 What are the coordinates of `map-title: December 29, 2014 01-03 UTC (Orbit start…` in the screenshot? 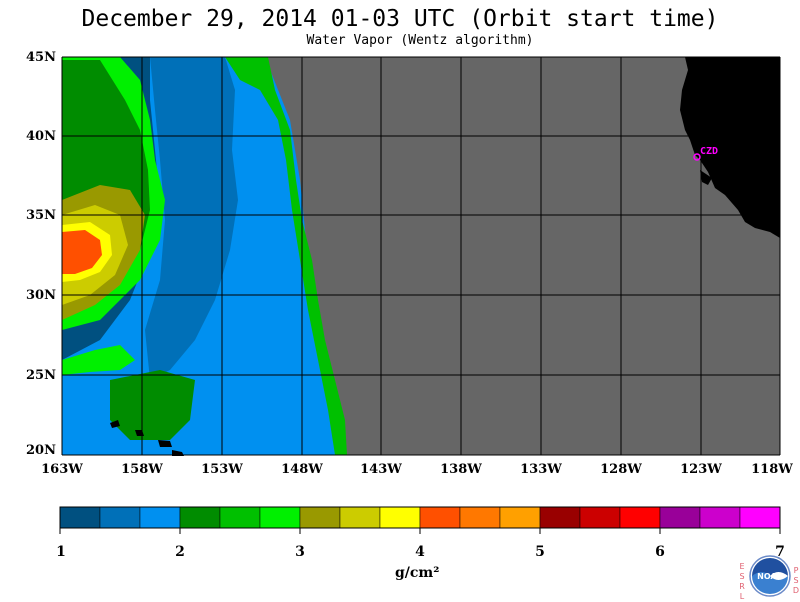 It's located at (400, 19).